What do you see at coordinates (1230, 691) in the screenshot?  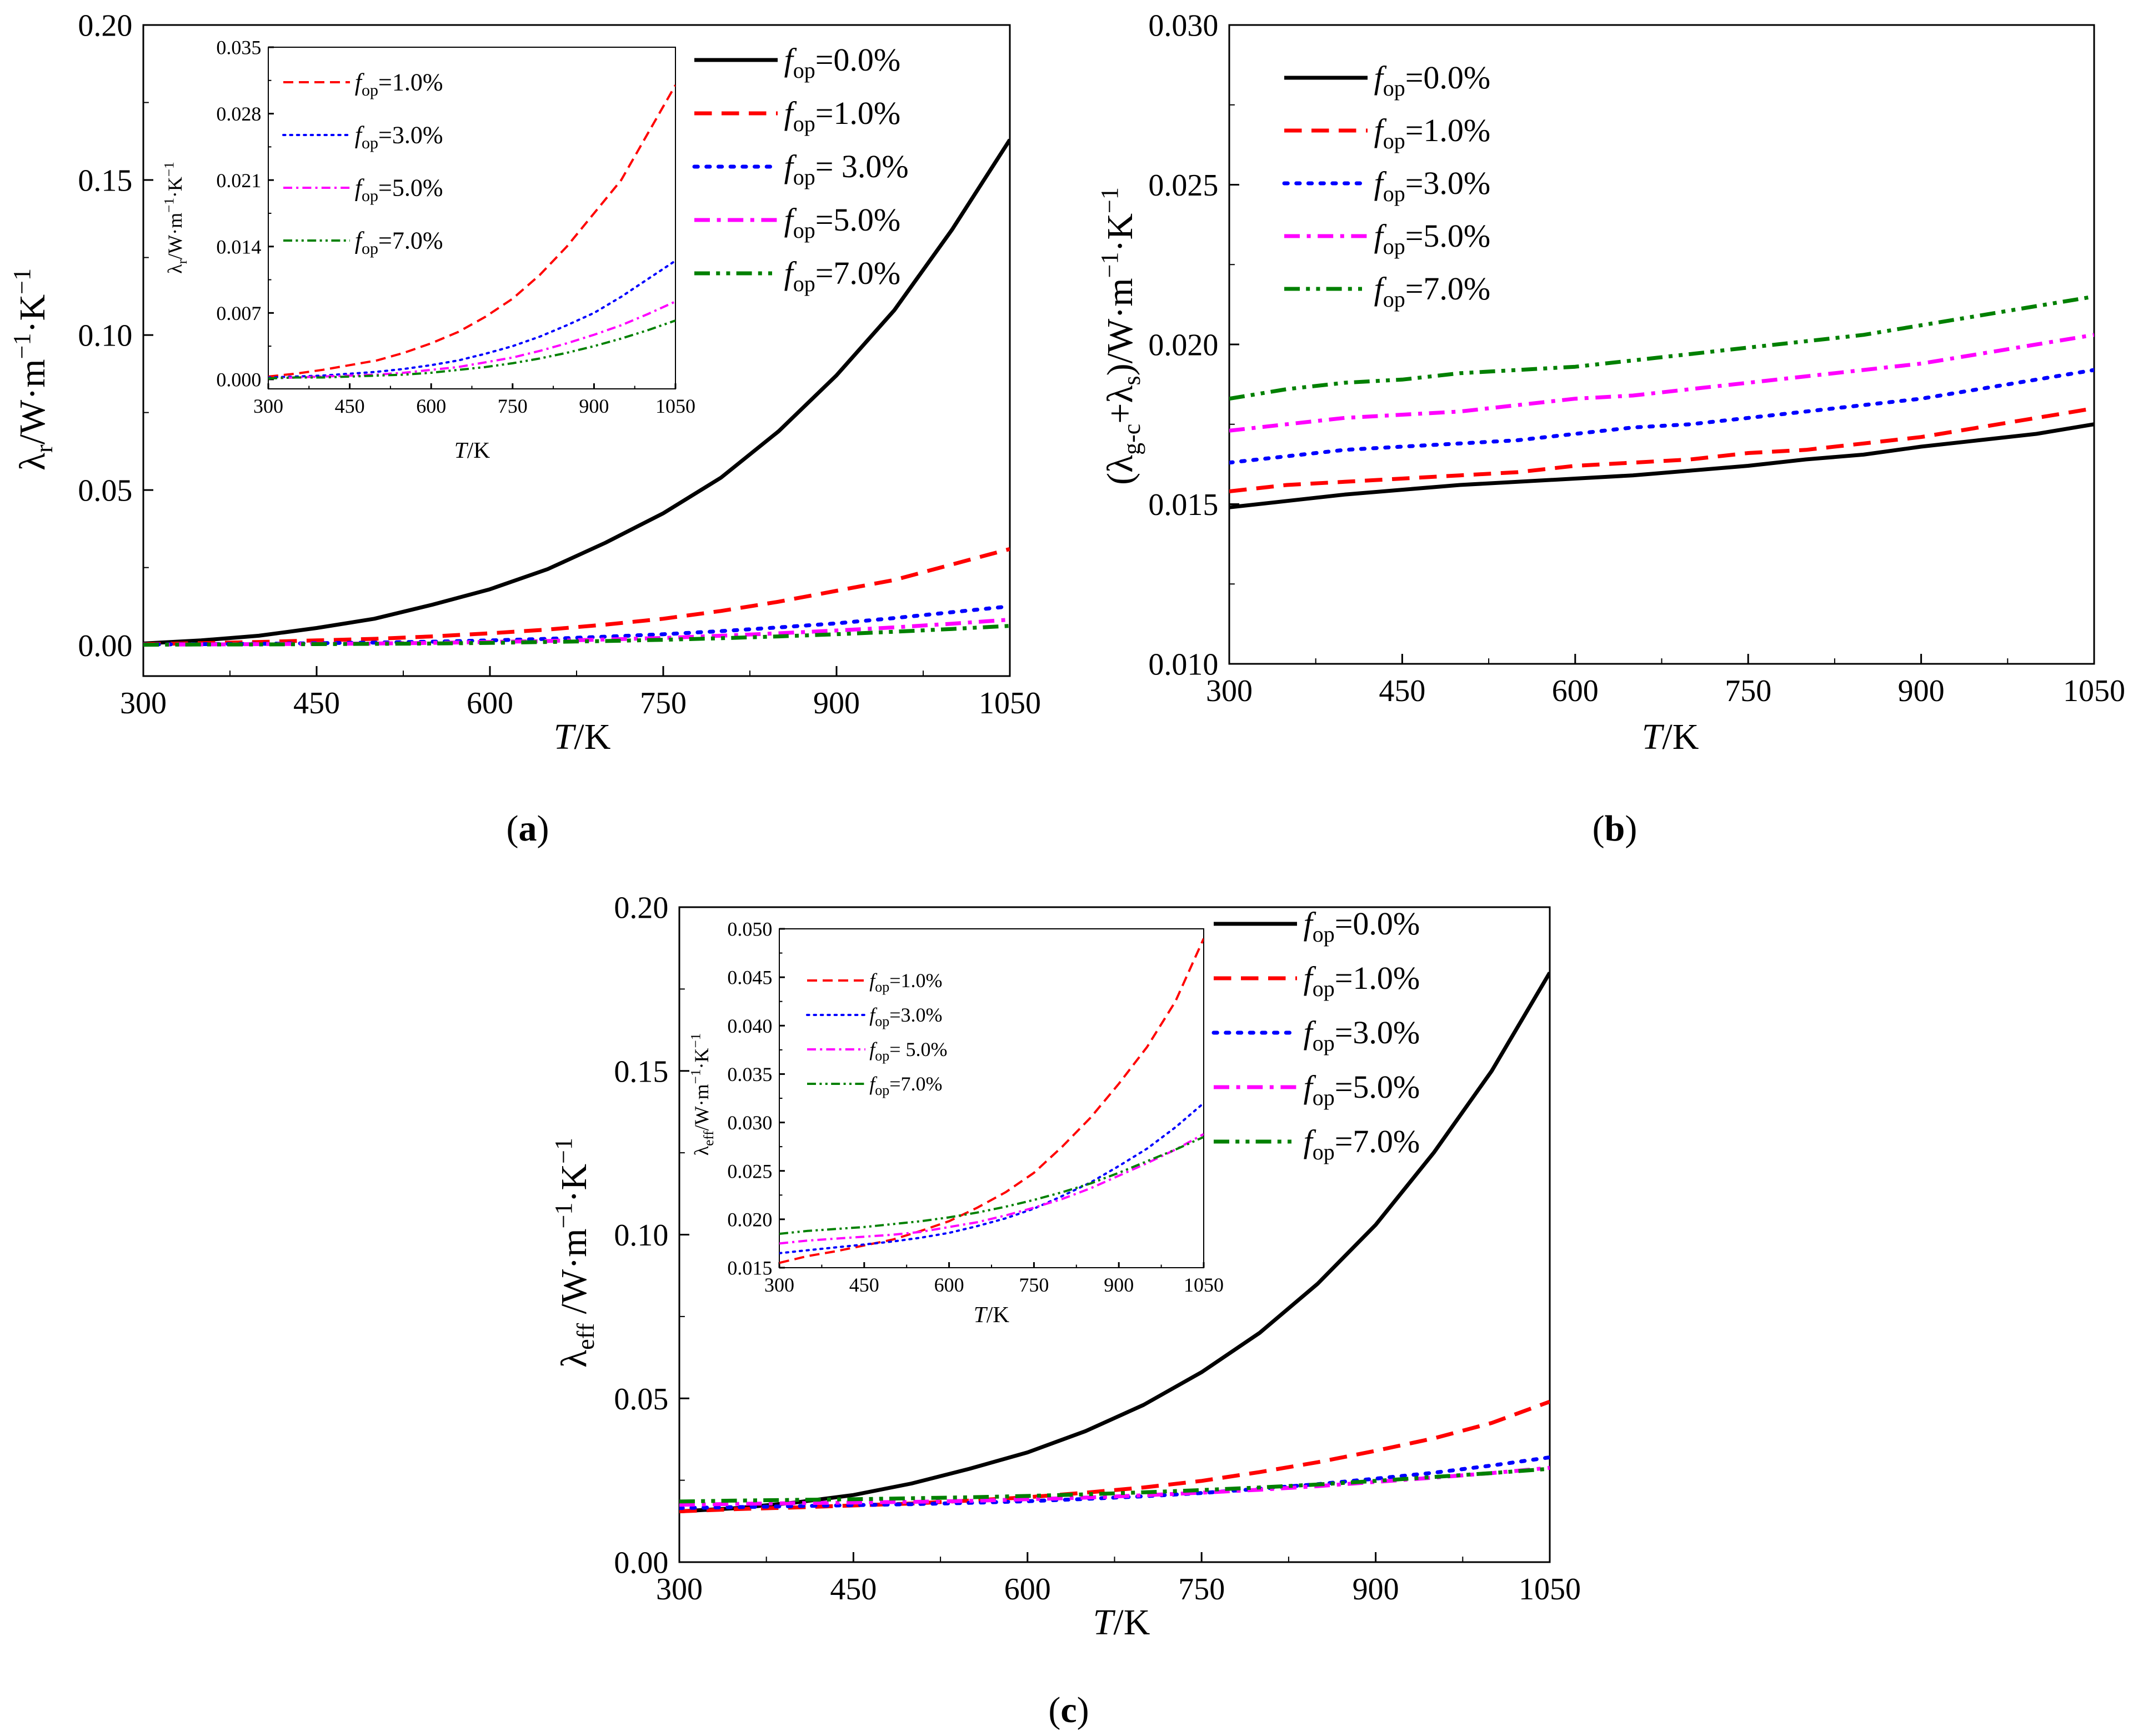 I see `panel-b-xtick-label: 300` at bounding box center [1230, 691].